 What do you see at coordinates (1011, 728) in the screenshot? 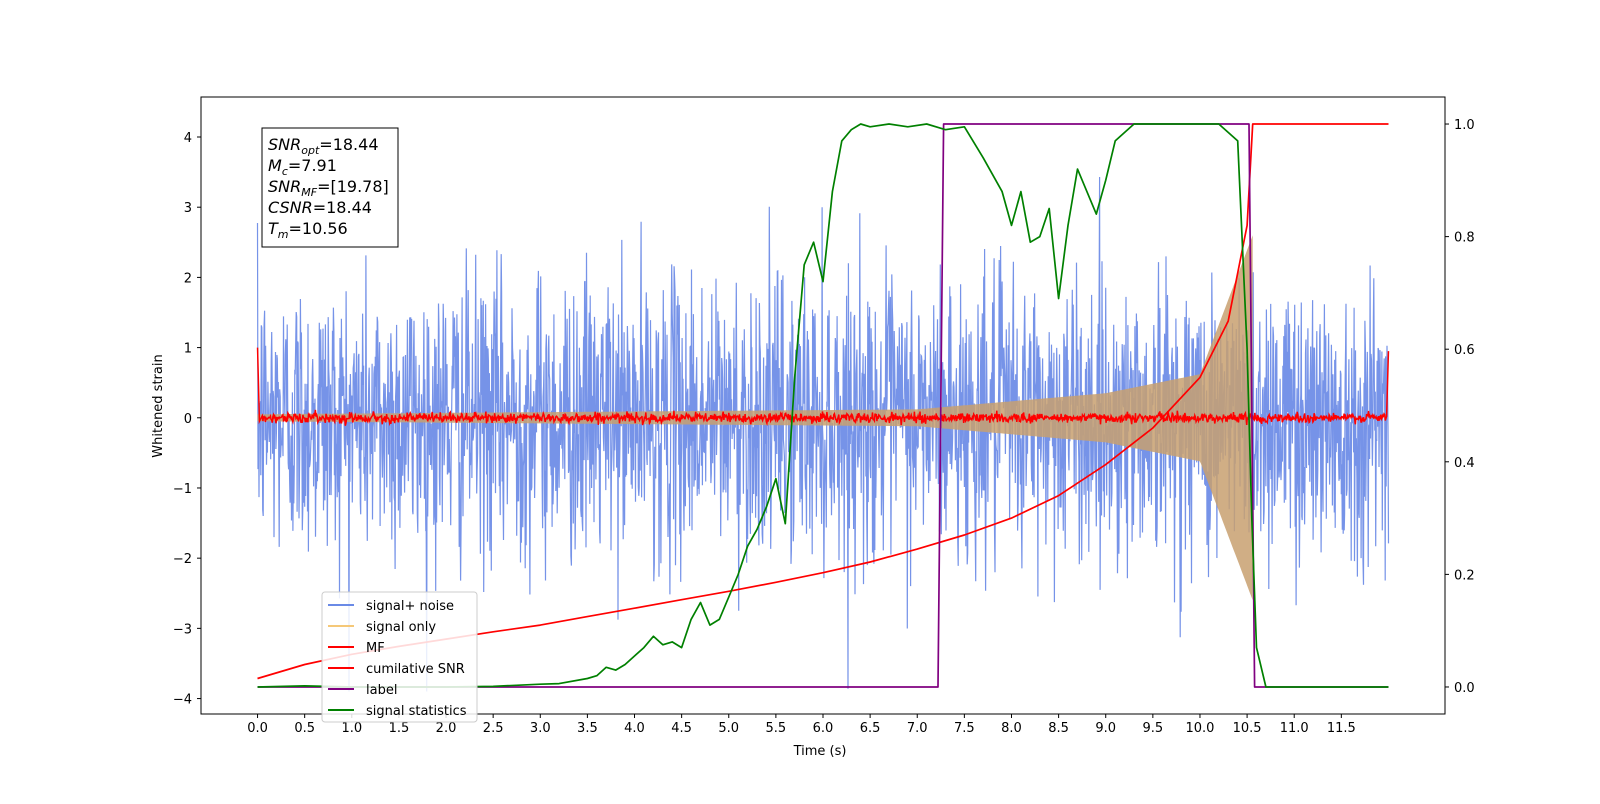
I see `x-tick-label: 8.0` at bounding box center [1011, 728].